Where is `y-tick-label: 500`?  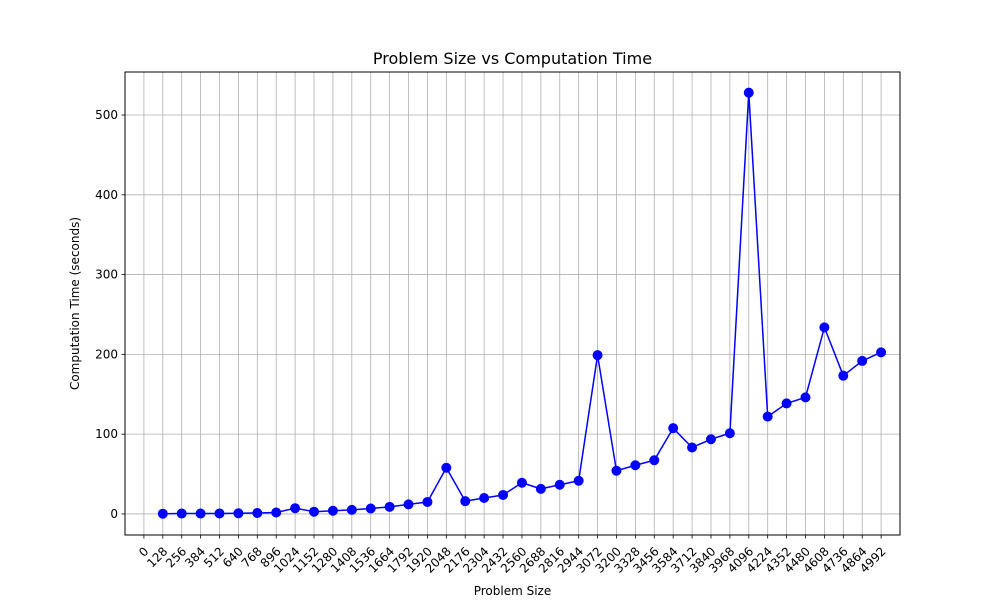 y-tick-label: 500 is located at coordinates (106, 115).